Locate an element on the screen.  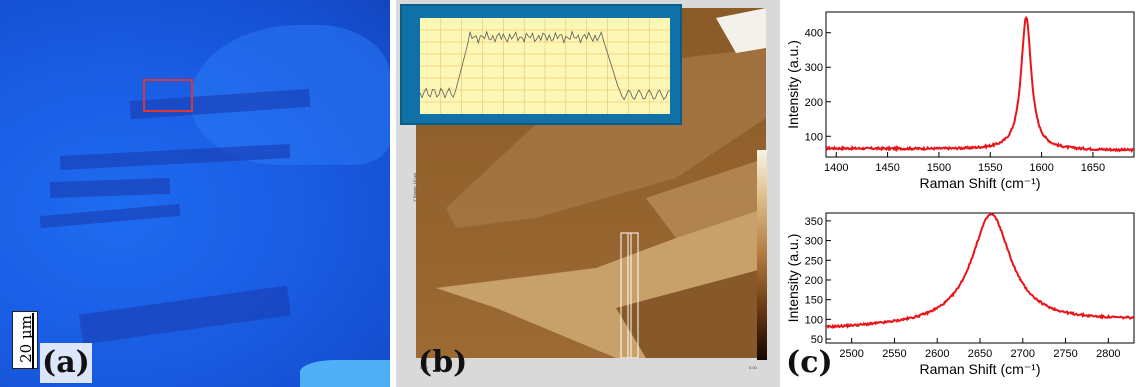
scale-bar-line is located at coordinates (33, 341).